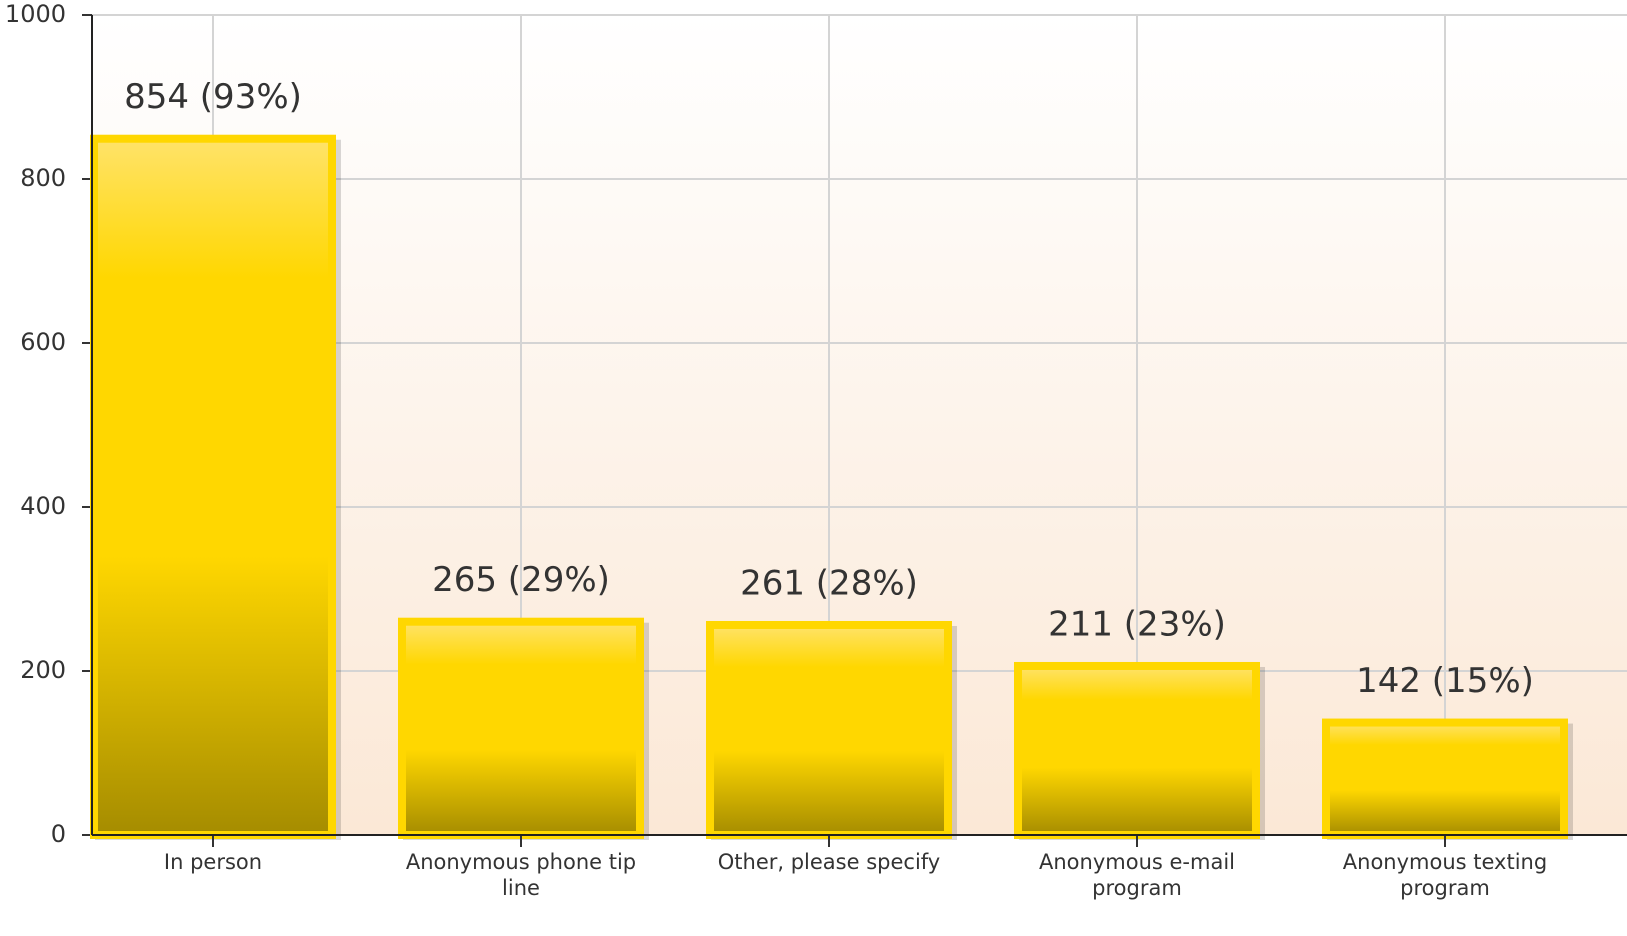 The height and width of the screenshot is (936, 1627). I want to click on y-tick-label: 0, so click(58, 834).